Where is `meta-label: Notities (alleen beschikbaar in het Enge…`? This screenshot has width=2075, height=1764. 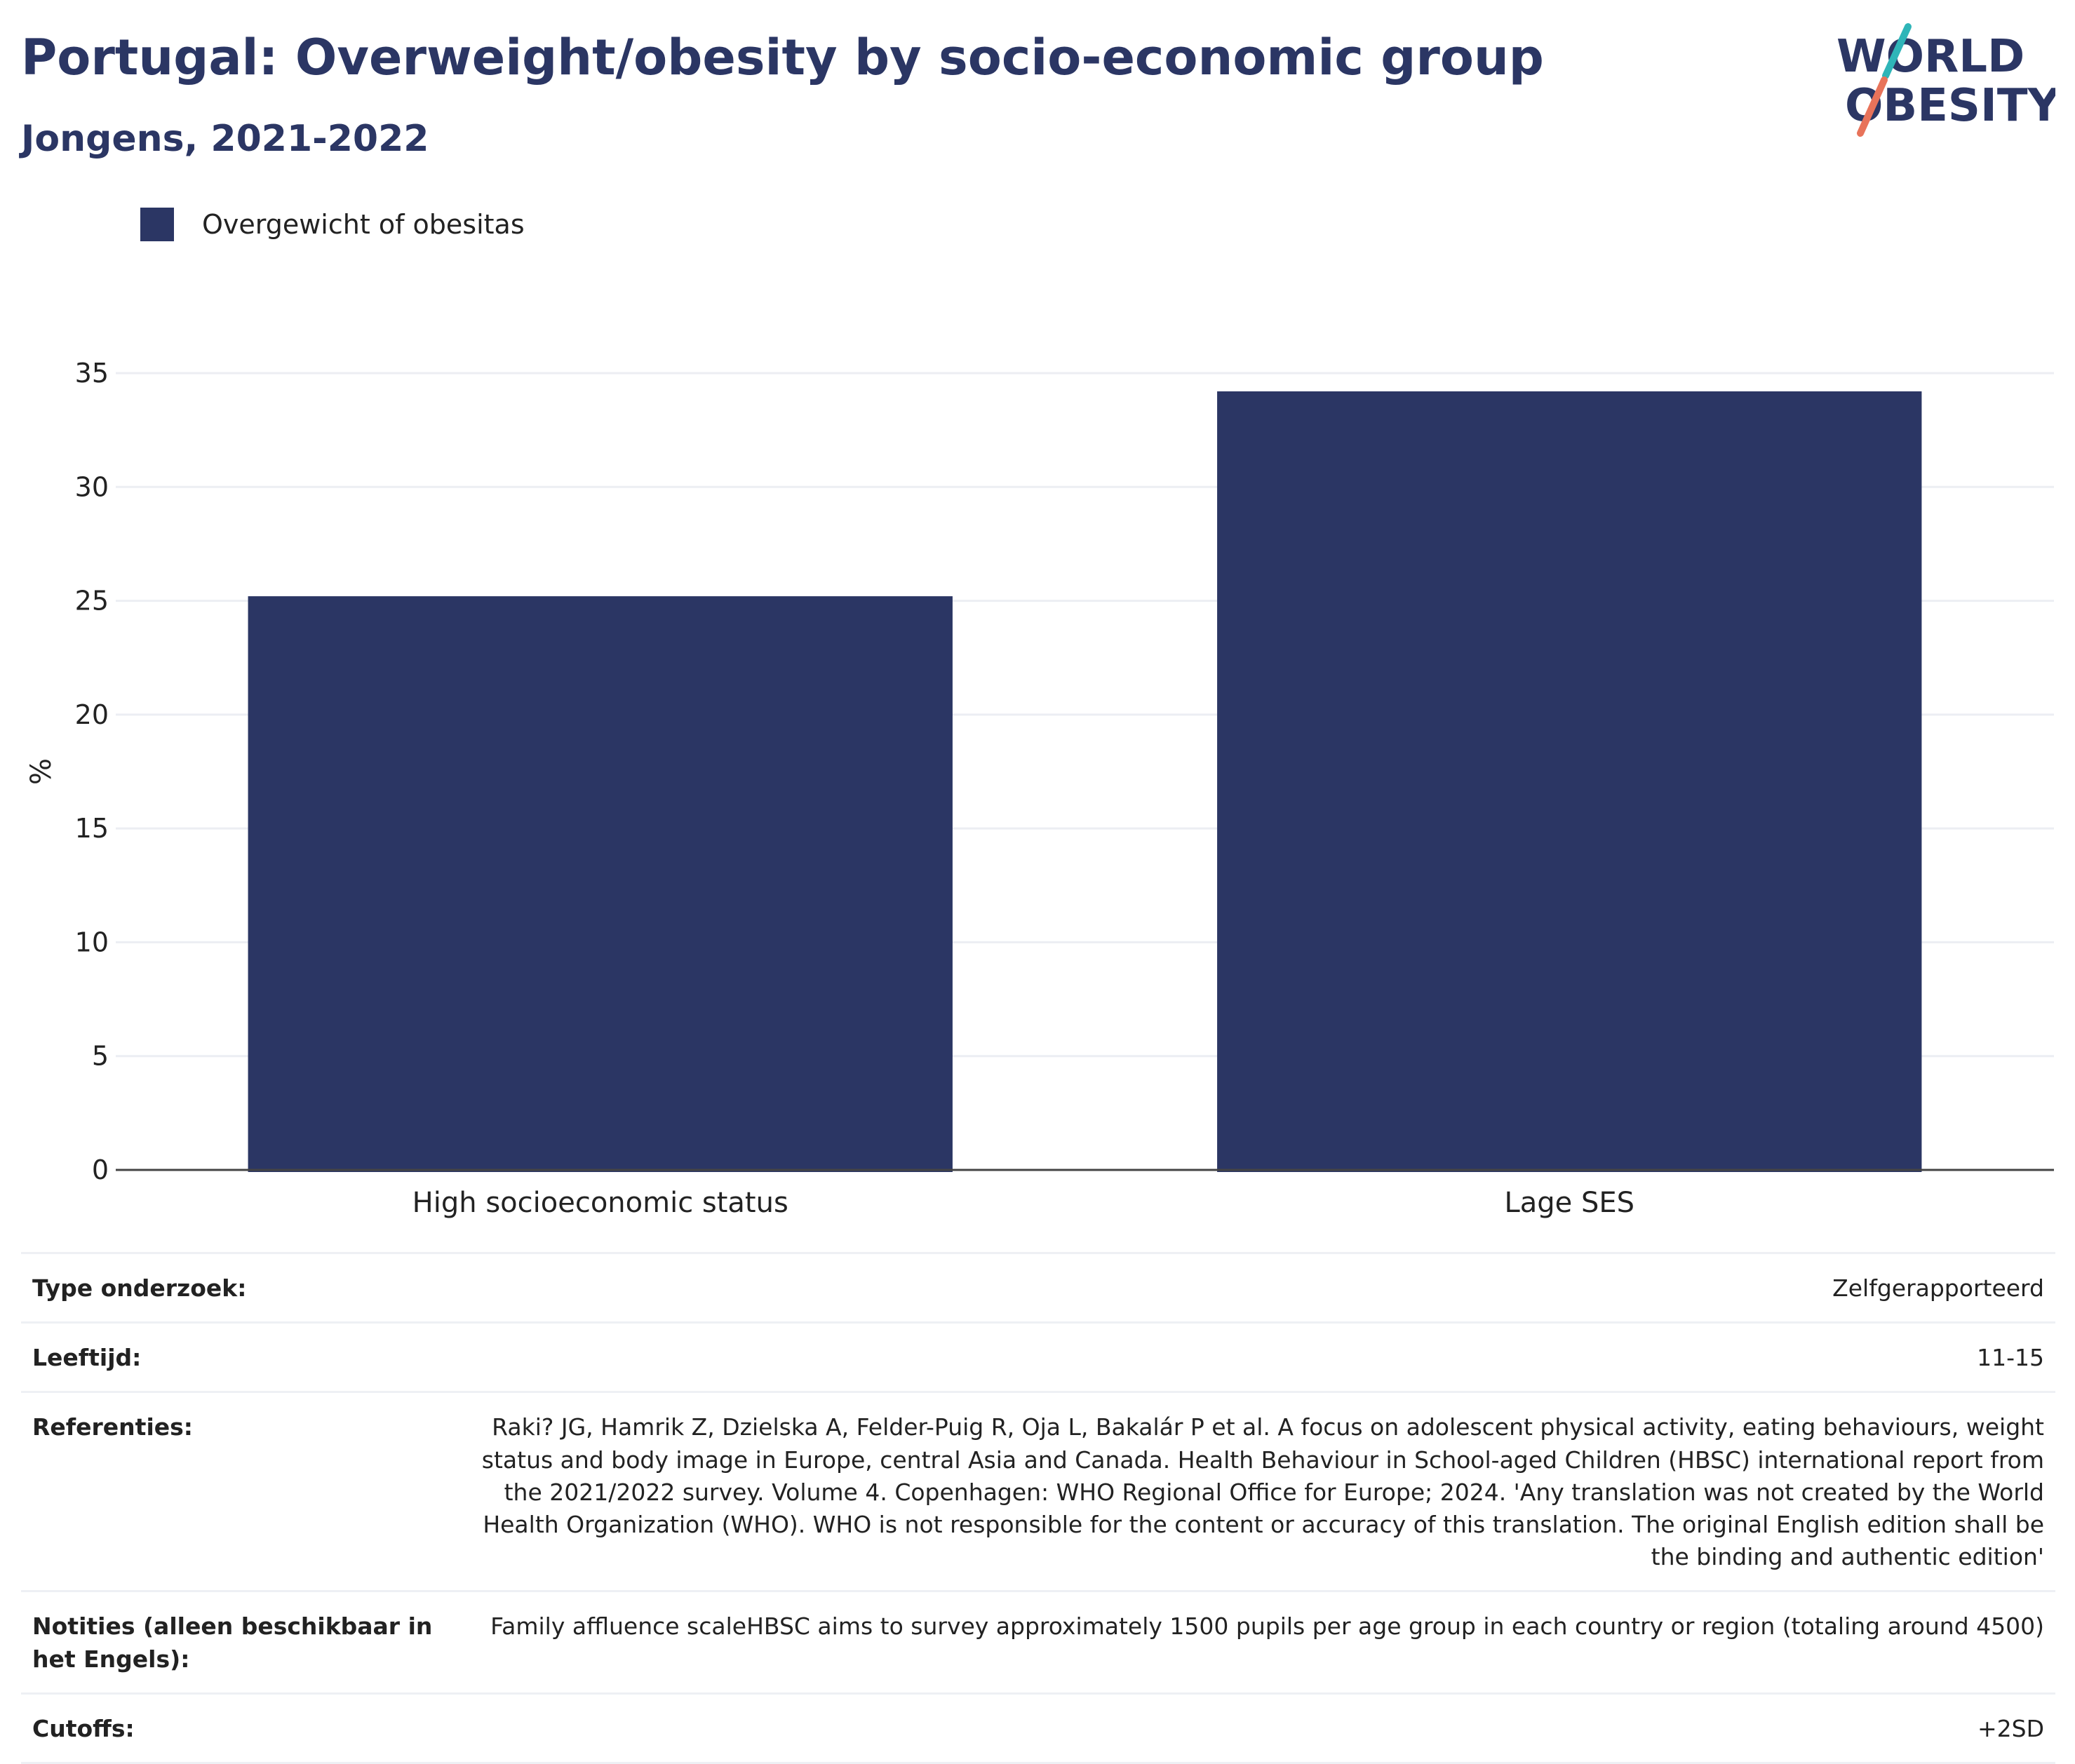
meta-label: Notities (alleen beschikbaar in het Enge… is located at coordinates (232, 1642).